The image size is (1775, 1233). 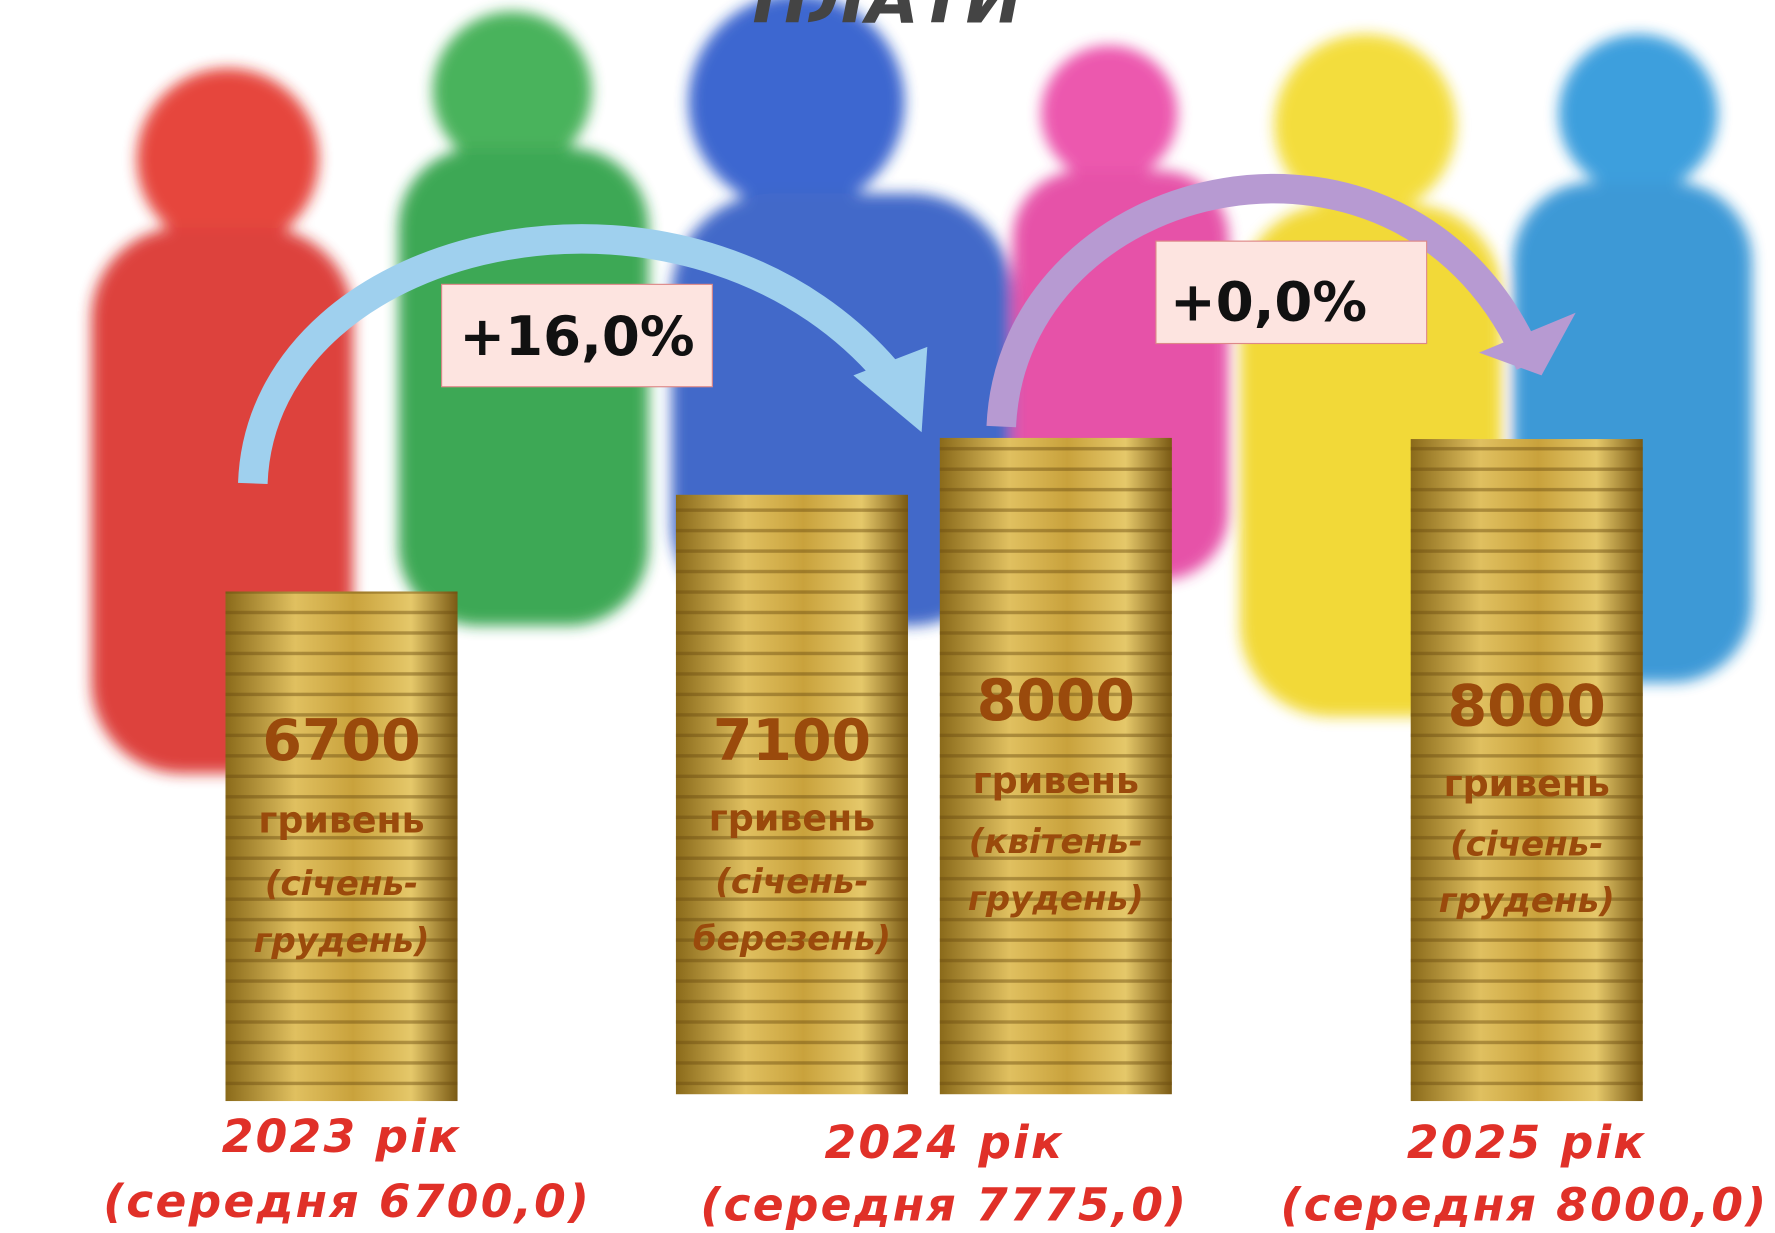 What do you see at coordinates (944, 1204) in the screenshot?
I see `year-average: (середня 7775,0)` at bounding box center [944, 1204].